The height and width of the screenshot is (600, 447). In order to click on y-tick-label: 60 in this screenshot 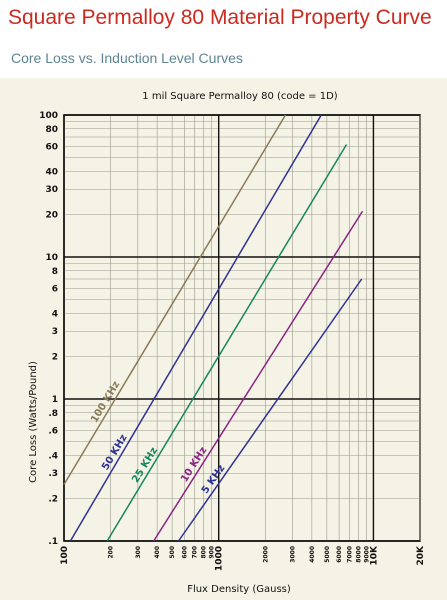, I will do `click(51, 148)`.